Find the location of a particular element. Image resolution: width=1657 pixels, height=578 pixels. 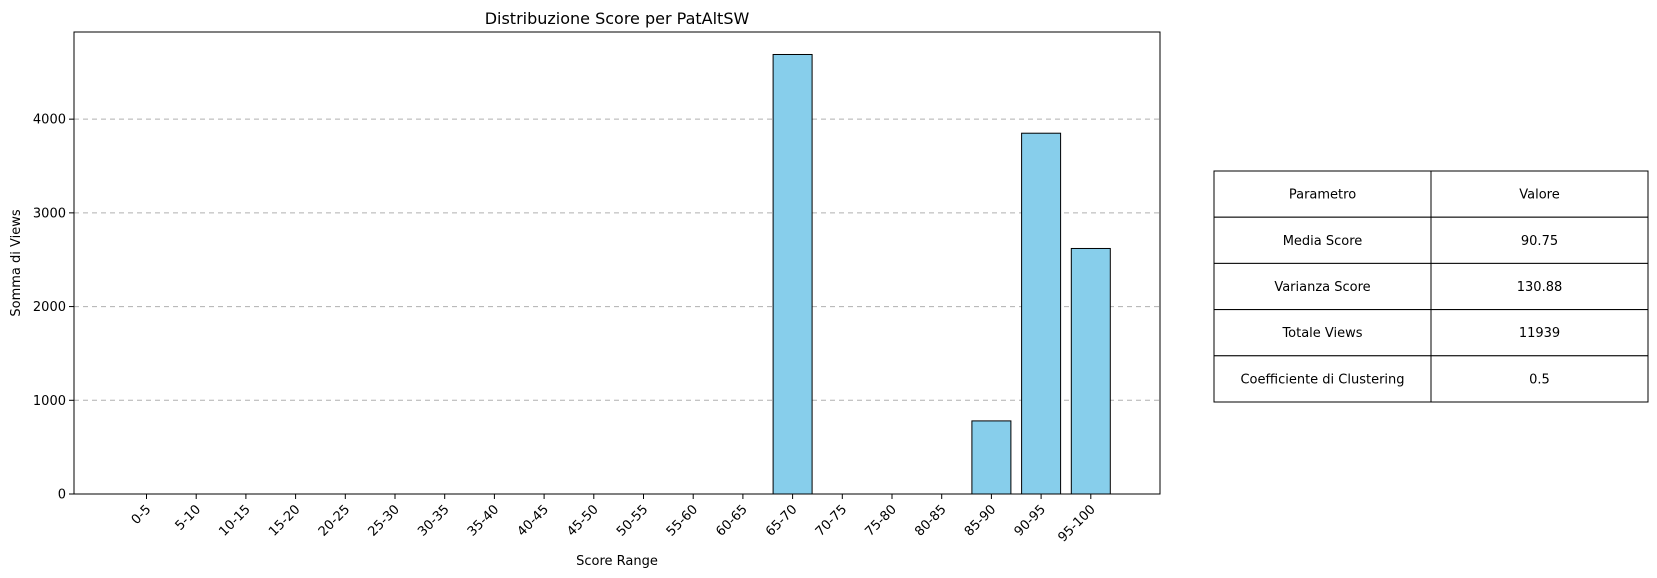

x-tick-label: 85-90 is located at coordinates (980, 520).